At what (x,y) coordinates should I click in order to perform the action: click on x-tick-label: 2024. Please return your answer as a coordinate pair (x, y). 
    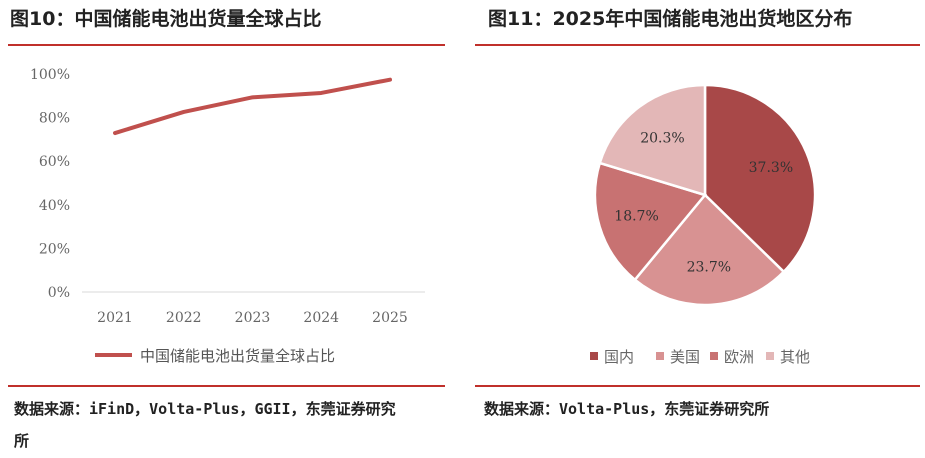
    Looking at the image, I should click on (321, 318).